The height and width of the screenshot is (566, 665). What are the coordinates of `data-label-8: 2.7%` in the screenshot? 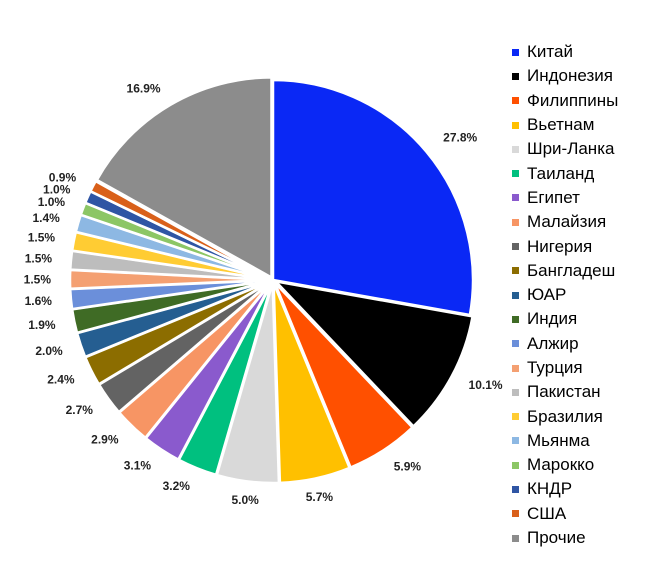 It's located at (80, 410).